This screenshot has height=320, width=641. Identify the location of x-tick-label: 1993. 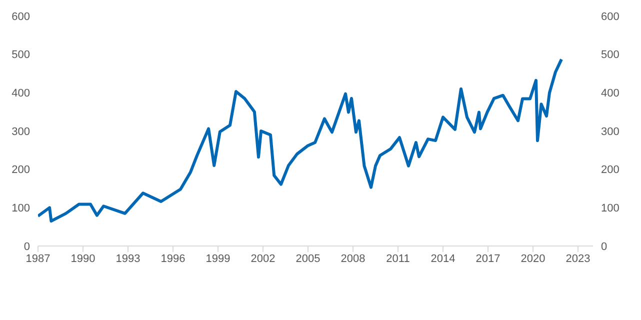
(128, 258).